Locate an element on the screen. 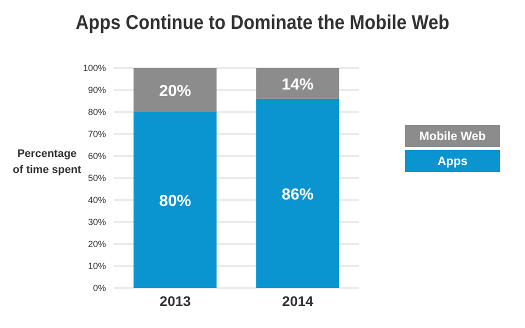 The width and height of the screenshot is (525, 328). y-tick-label: 70% is located at coordinates (97, 134).